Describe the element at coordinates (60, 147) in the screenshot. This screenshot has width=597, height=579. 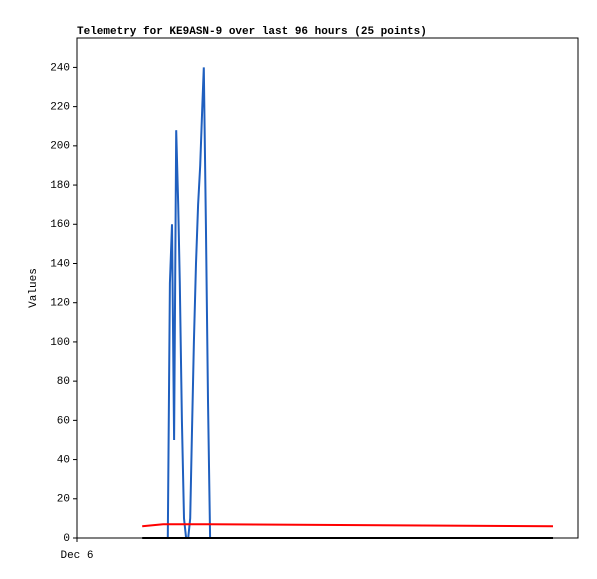
I see `y-tick-label: 200` at that location.